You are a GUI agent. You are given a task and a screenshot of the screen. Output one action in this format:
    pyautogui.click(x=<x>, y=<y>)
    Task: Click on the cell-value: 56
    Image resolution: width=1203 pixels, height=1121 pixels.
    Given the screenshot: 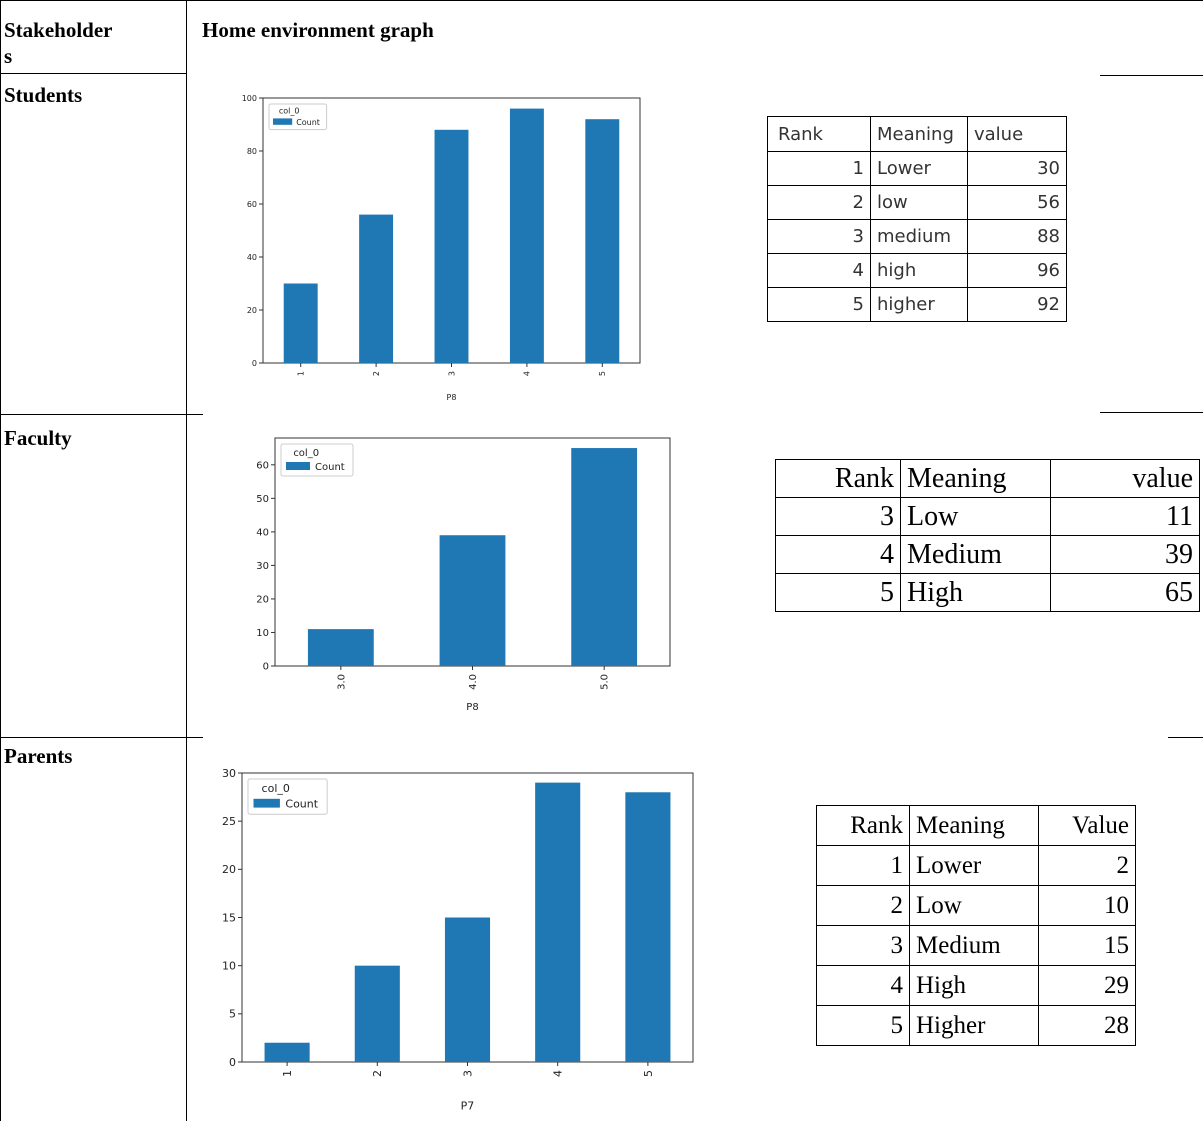 What is the action you would take?
    pyautogui.click(x=1017, y=202)
    